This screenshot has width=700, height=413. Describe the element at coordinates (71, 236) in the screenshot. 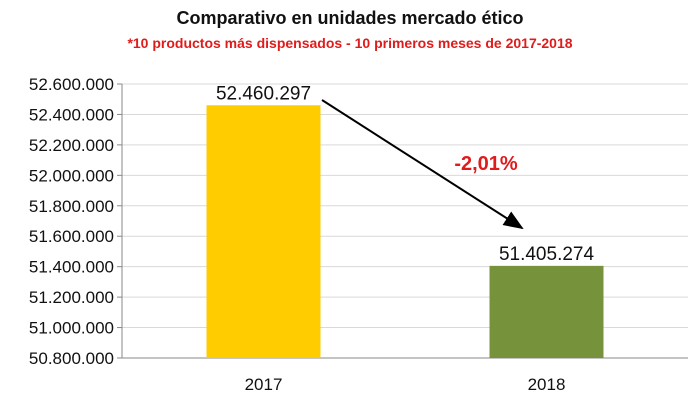

I see `y-tick-label: 51.600.000` at that location.